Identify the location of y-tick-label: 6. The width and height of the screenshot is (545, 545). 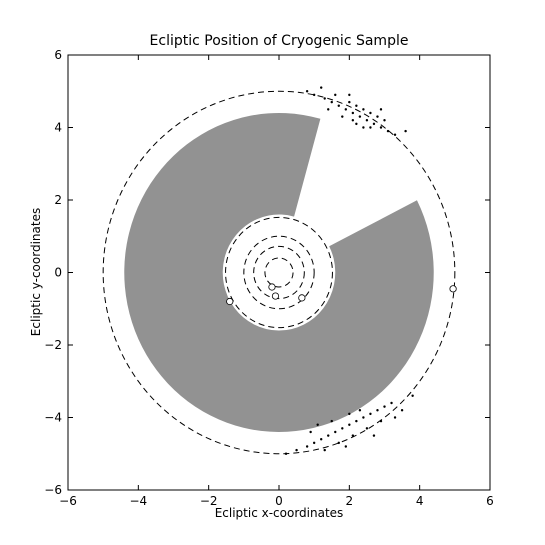
(58, 55).